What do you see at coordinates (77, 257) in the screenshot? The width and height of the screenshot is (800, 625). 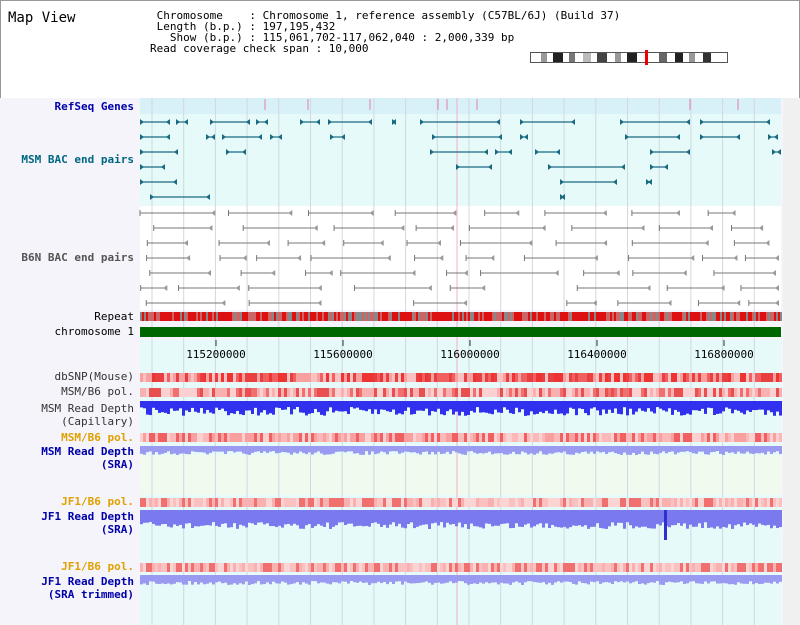 I see `b6n-bac-label: B6N BAC end pairs` at bounding box center [77, 257].